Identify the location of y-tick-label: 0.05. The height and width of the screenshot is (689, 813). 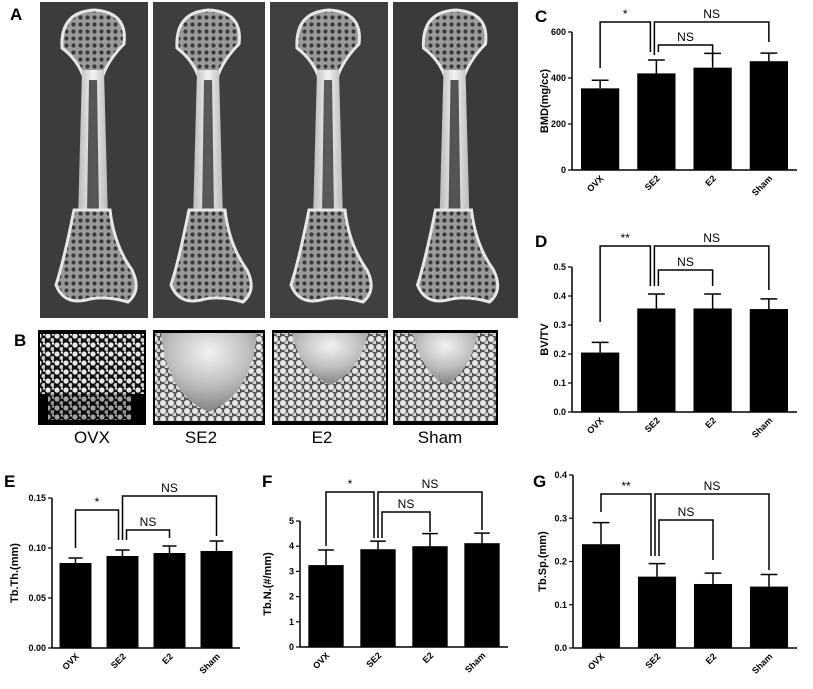
(37, 598).